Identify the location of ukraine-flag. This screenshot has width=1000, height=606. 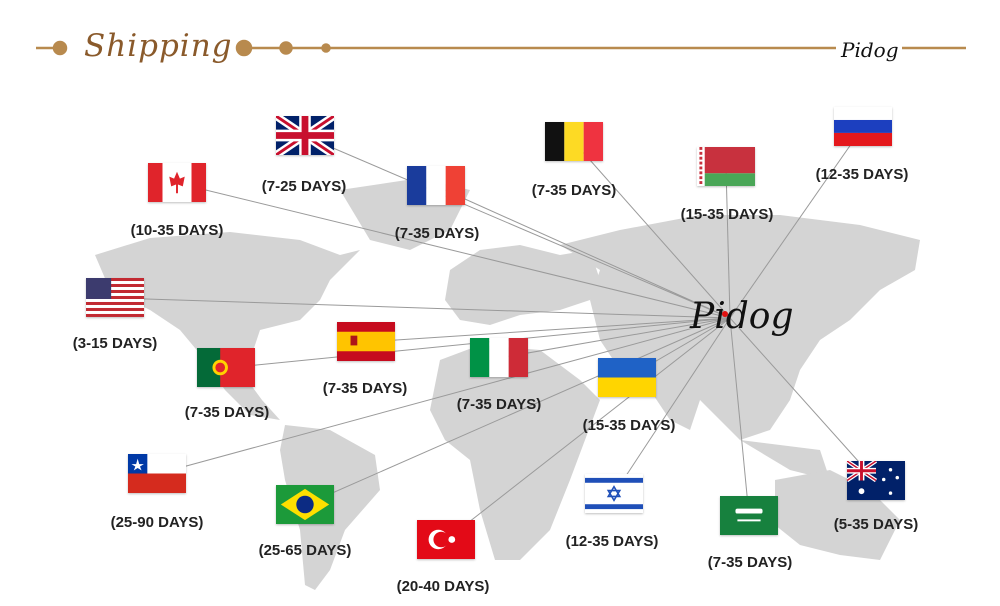
(627, 377).